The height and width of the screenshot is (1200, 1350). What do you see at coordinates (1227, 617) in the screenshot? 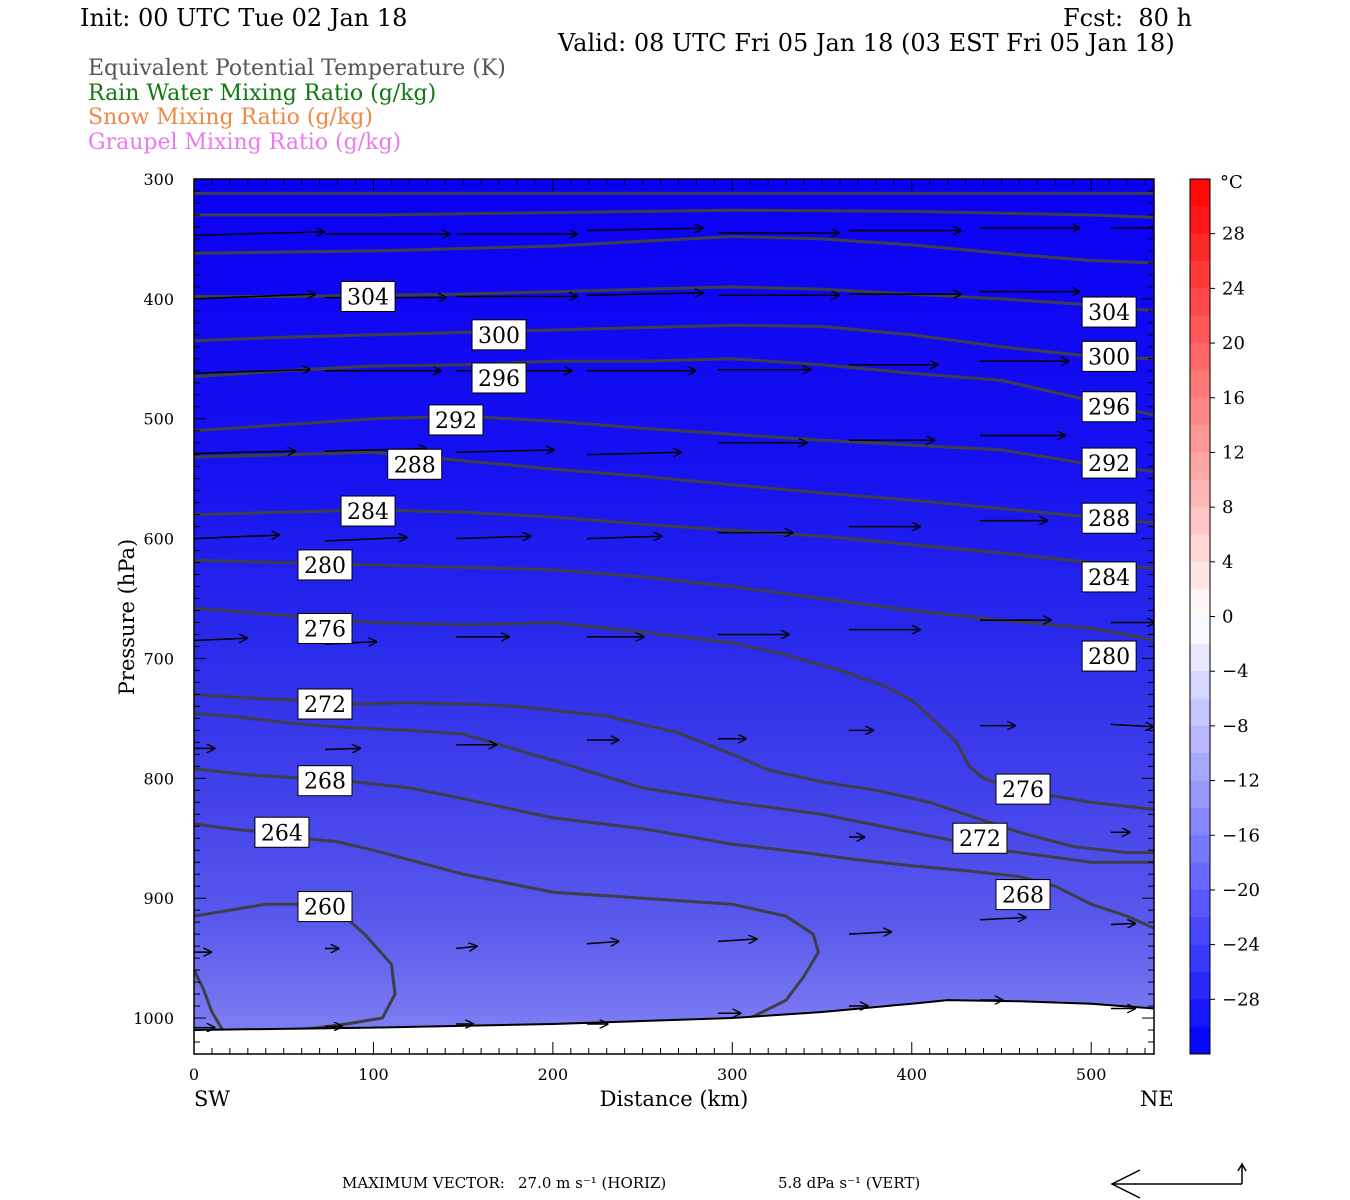
I see `colorbar-label-0: 0` at bounding box center [1227, 617].